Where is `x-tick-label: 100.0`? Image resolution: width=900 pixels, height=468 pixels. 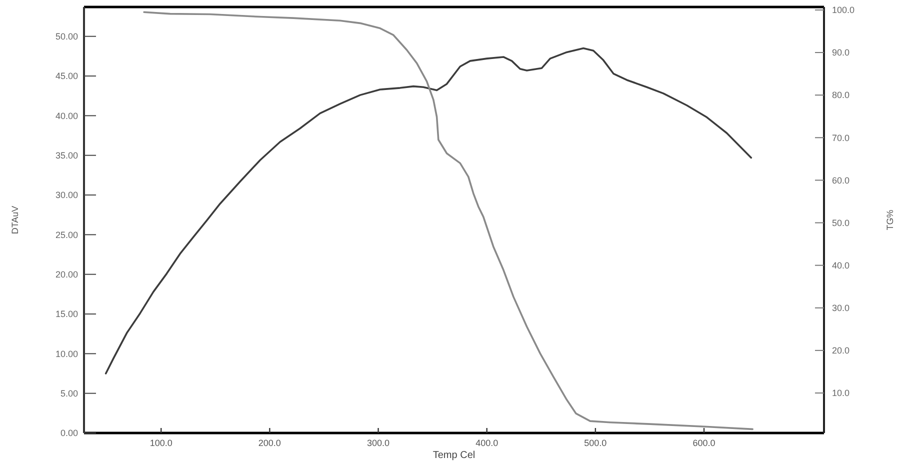
x-tick-label: 100.0 is located at coordinates (161, 443).